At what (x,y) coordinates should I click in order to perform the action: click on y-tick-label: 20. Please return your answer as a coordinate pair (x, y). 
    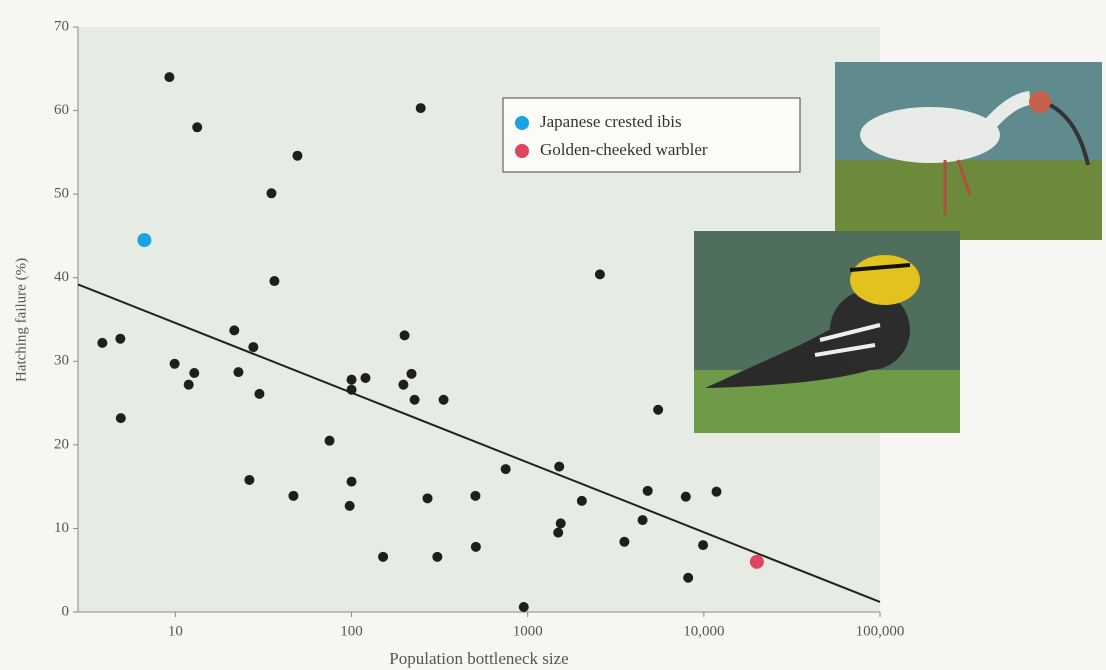
    Looking at the image, I should click on (61, 444).